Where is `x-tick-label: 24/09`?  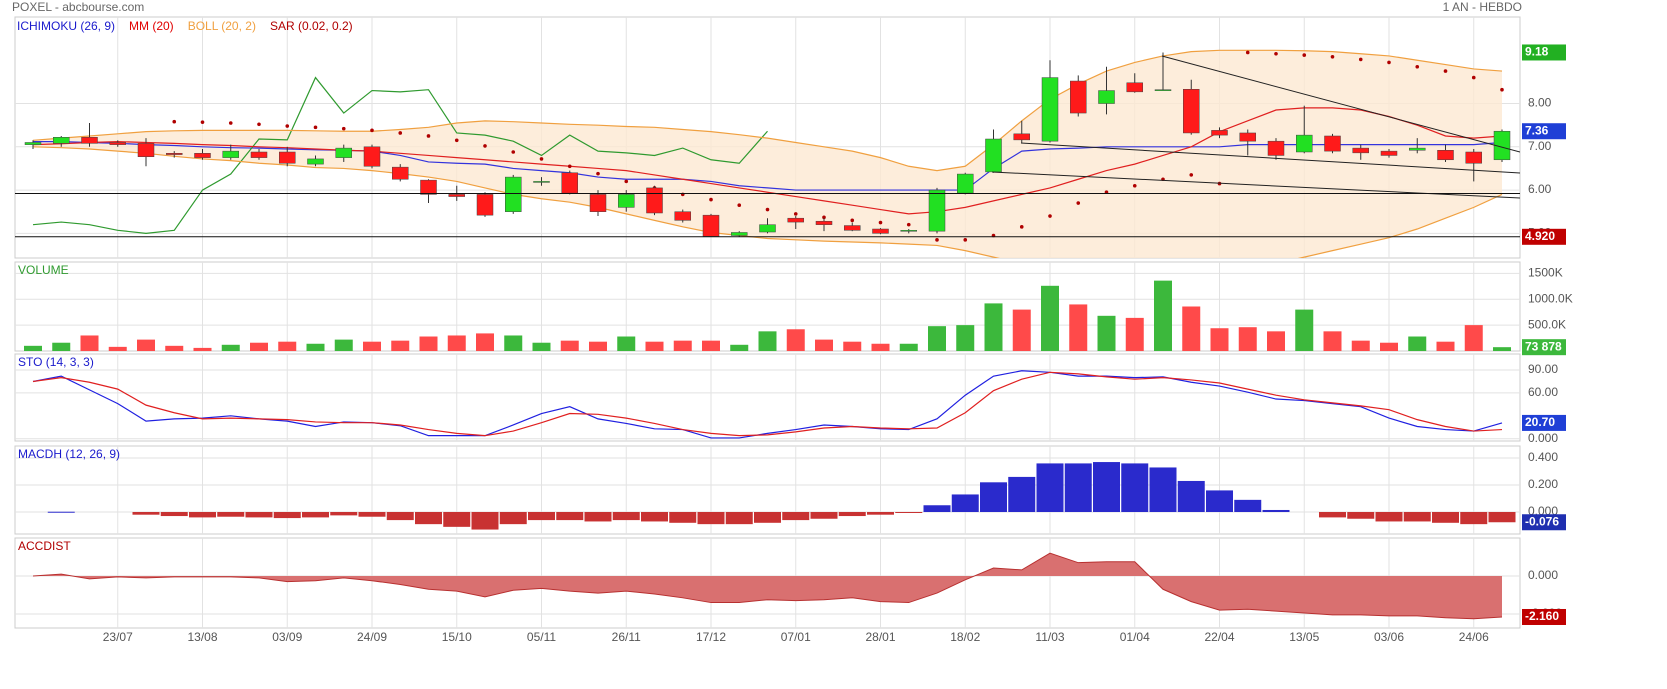
x-tick-label: 24/09 is located at coordinates (372, 637).